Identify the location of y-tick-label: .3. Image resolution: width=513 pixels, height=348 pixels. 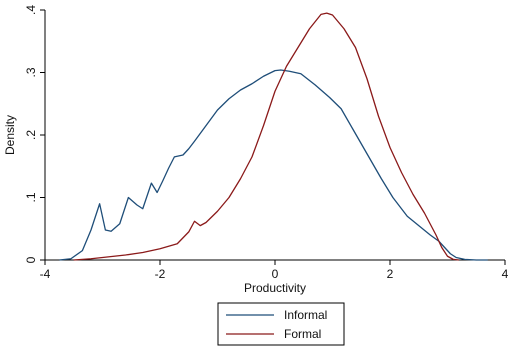
(31, 72).